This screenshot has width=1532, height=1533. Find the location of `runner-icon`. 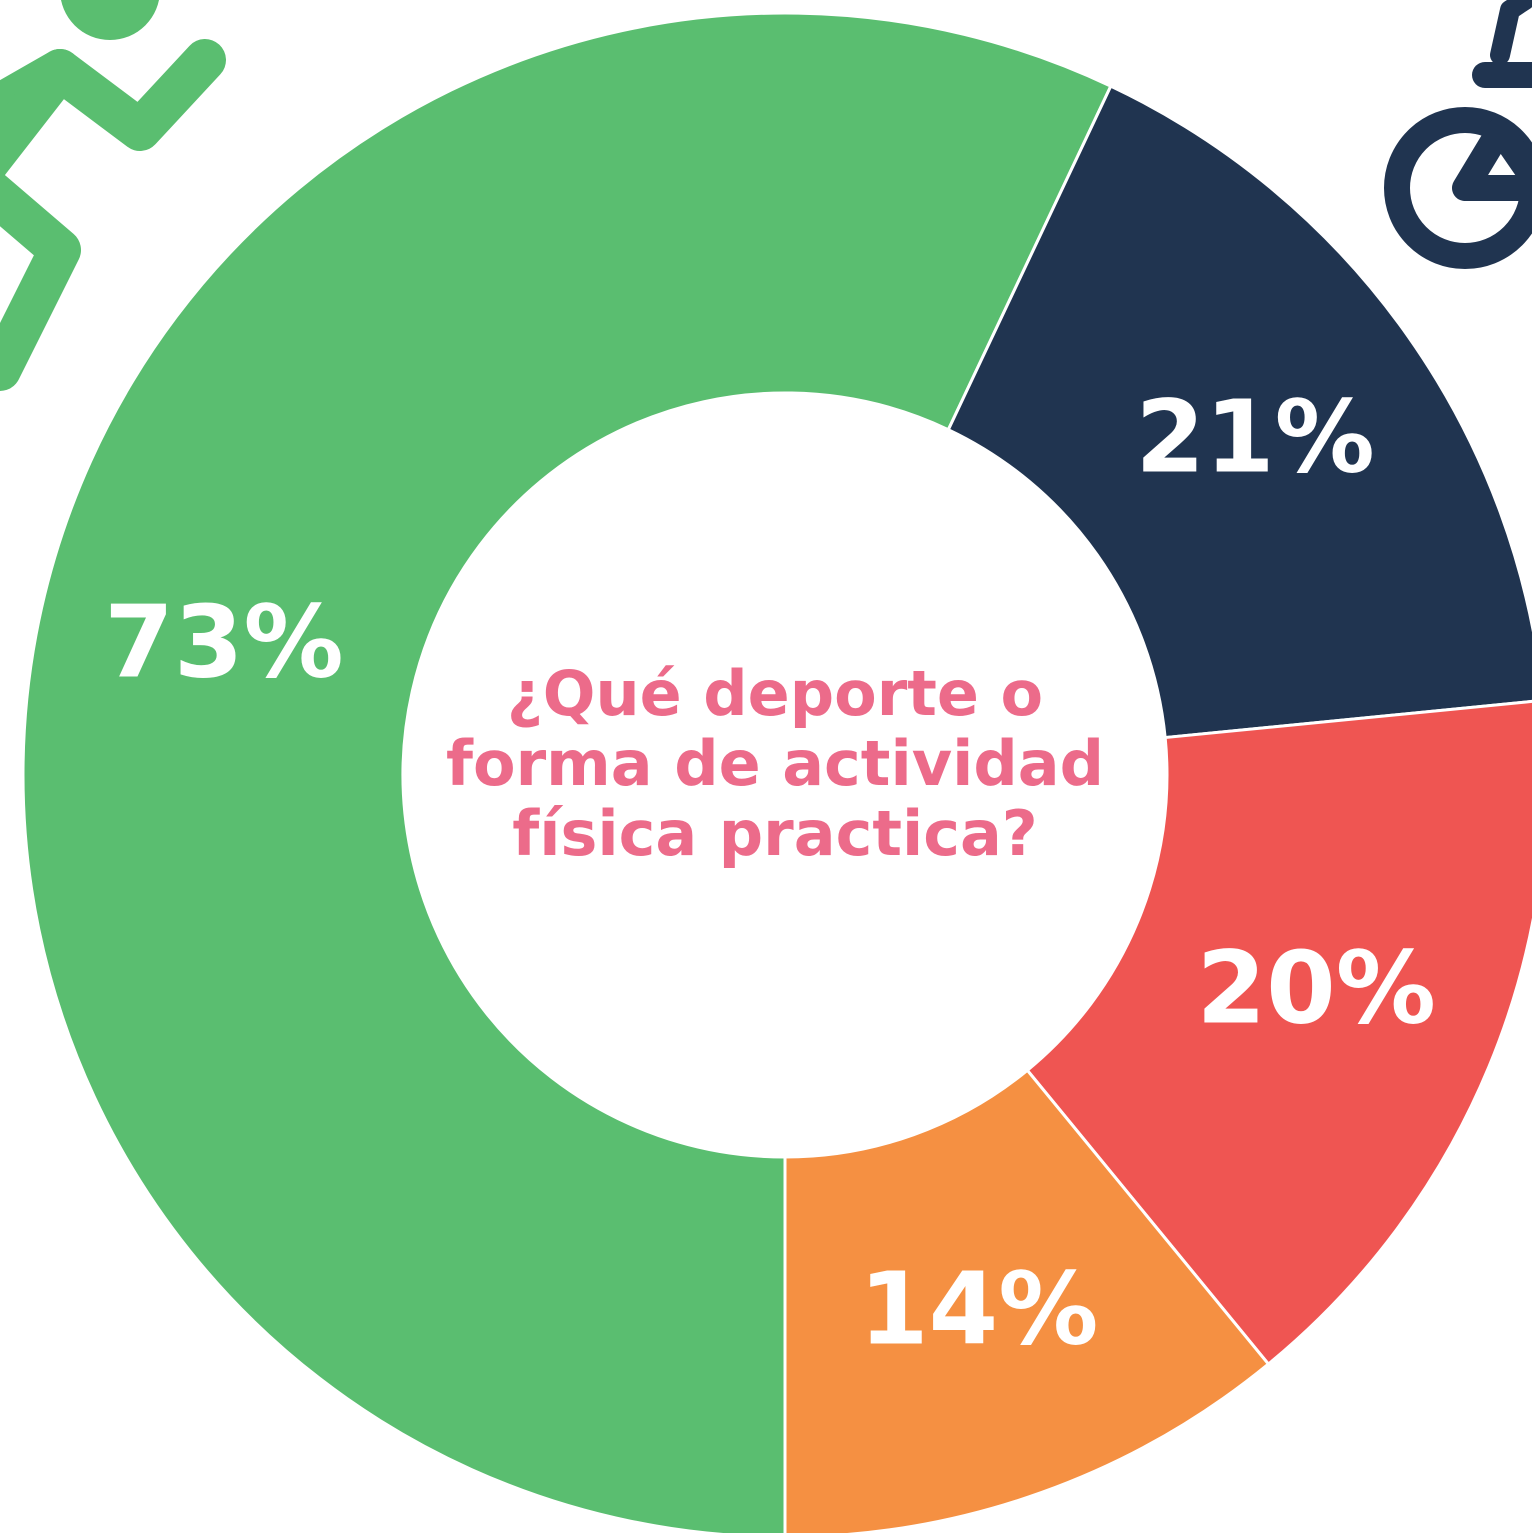

runner-icon is located at coordinates (113, 195).